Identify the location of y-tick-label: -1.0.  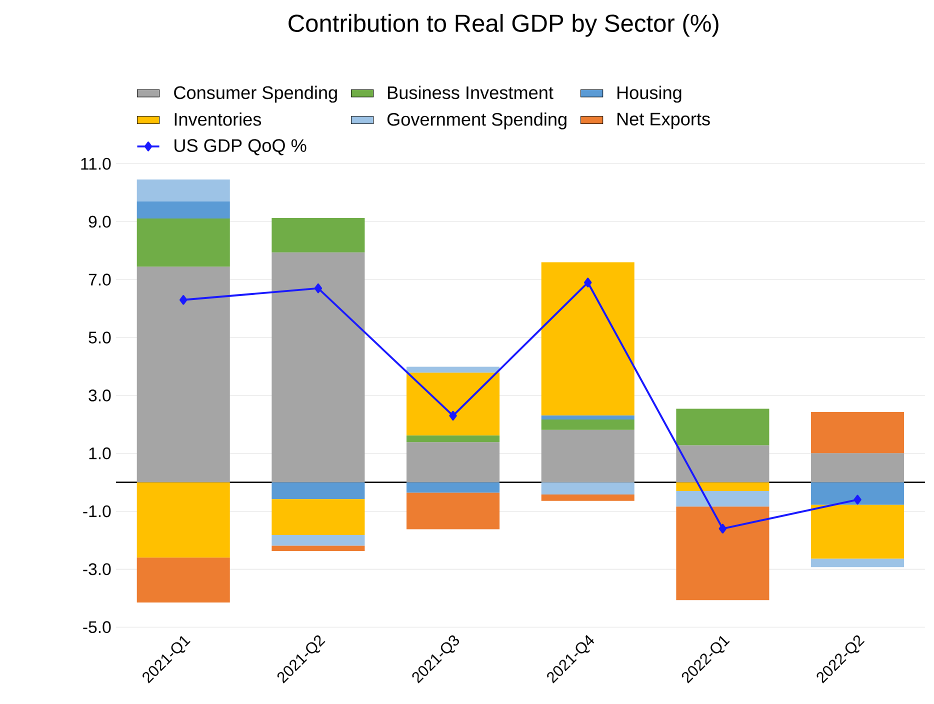
(97, 511).